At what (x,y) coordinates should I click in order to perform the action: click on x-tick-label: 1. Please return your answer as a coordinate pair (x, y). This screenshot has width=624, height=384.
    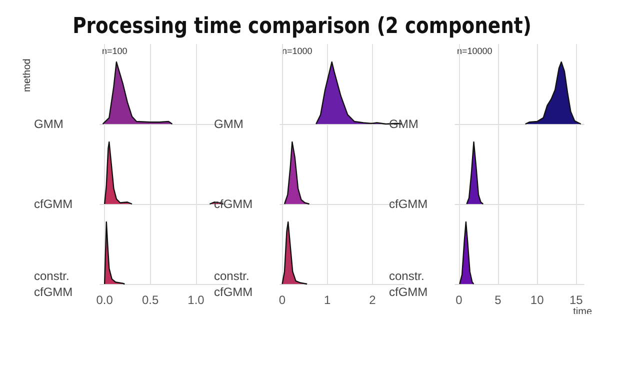
    Looking at the image, I should click on (327, 300).